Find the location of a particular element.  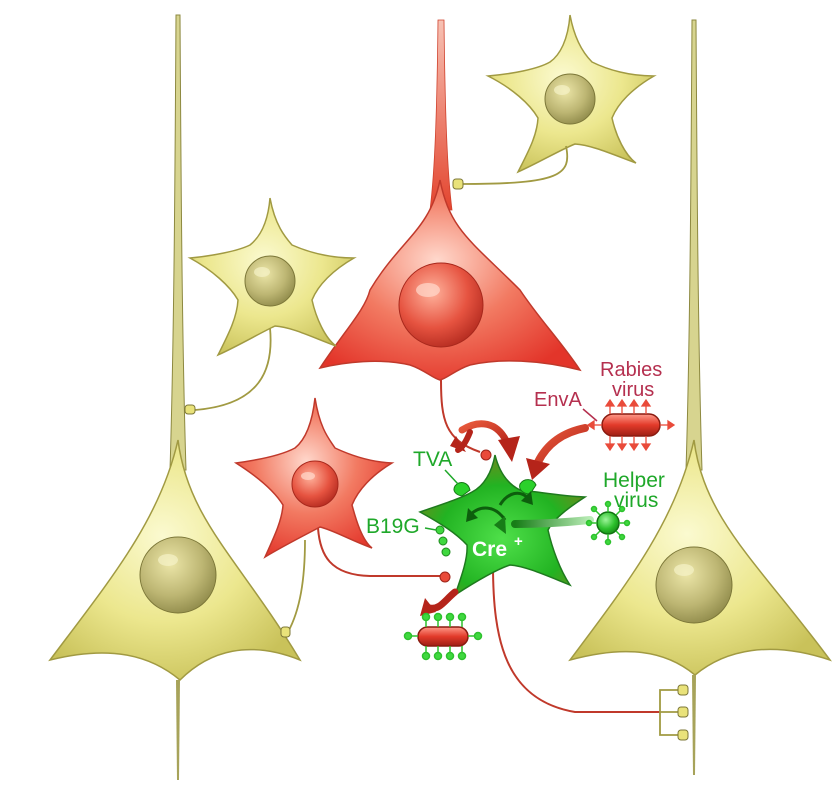

left-red-to-yellow-axon is located at coordinates (296, 586).